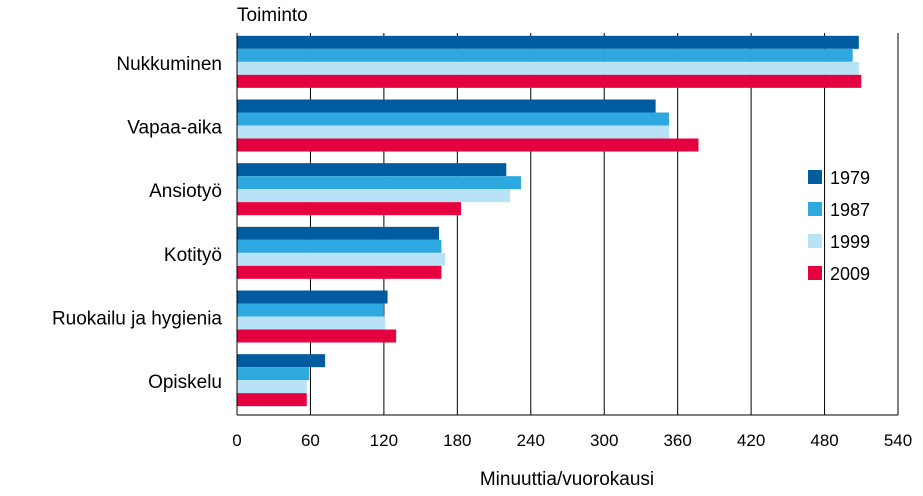 Image resolution: width=923 pixels, height=496 pixels. I want to click on legend-label: 1987, so click(850, 210).